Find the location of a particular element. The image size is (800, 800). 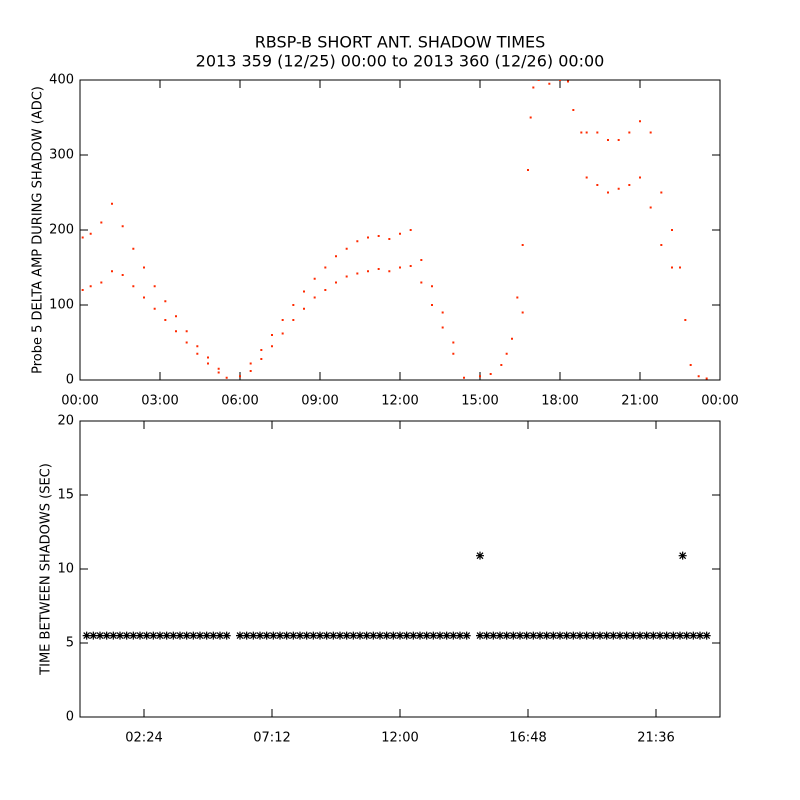

y-tick-label: 300 is located at coordinates (61, 155).